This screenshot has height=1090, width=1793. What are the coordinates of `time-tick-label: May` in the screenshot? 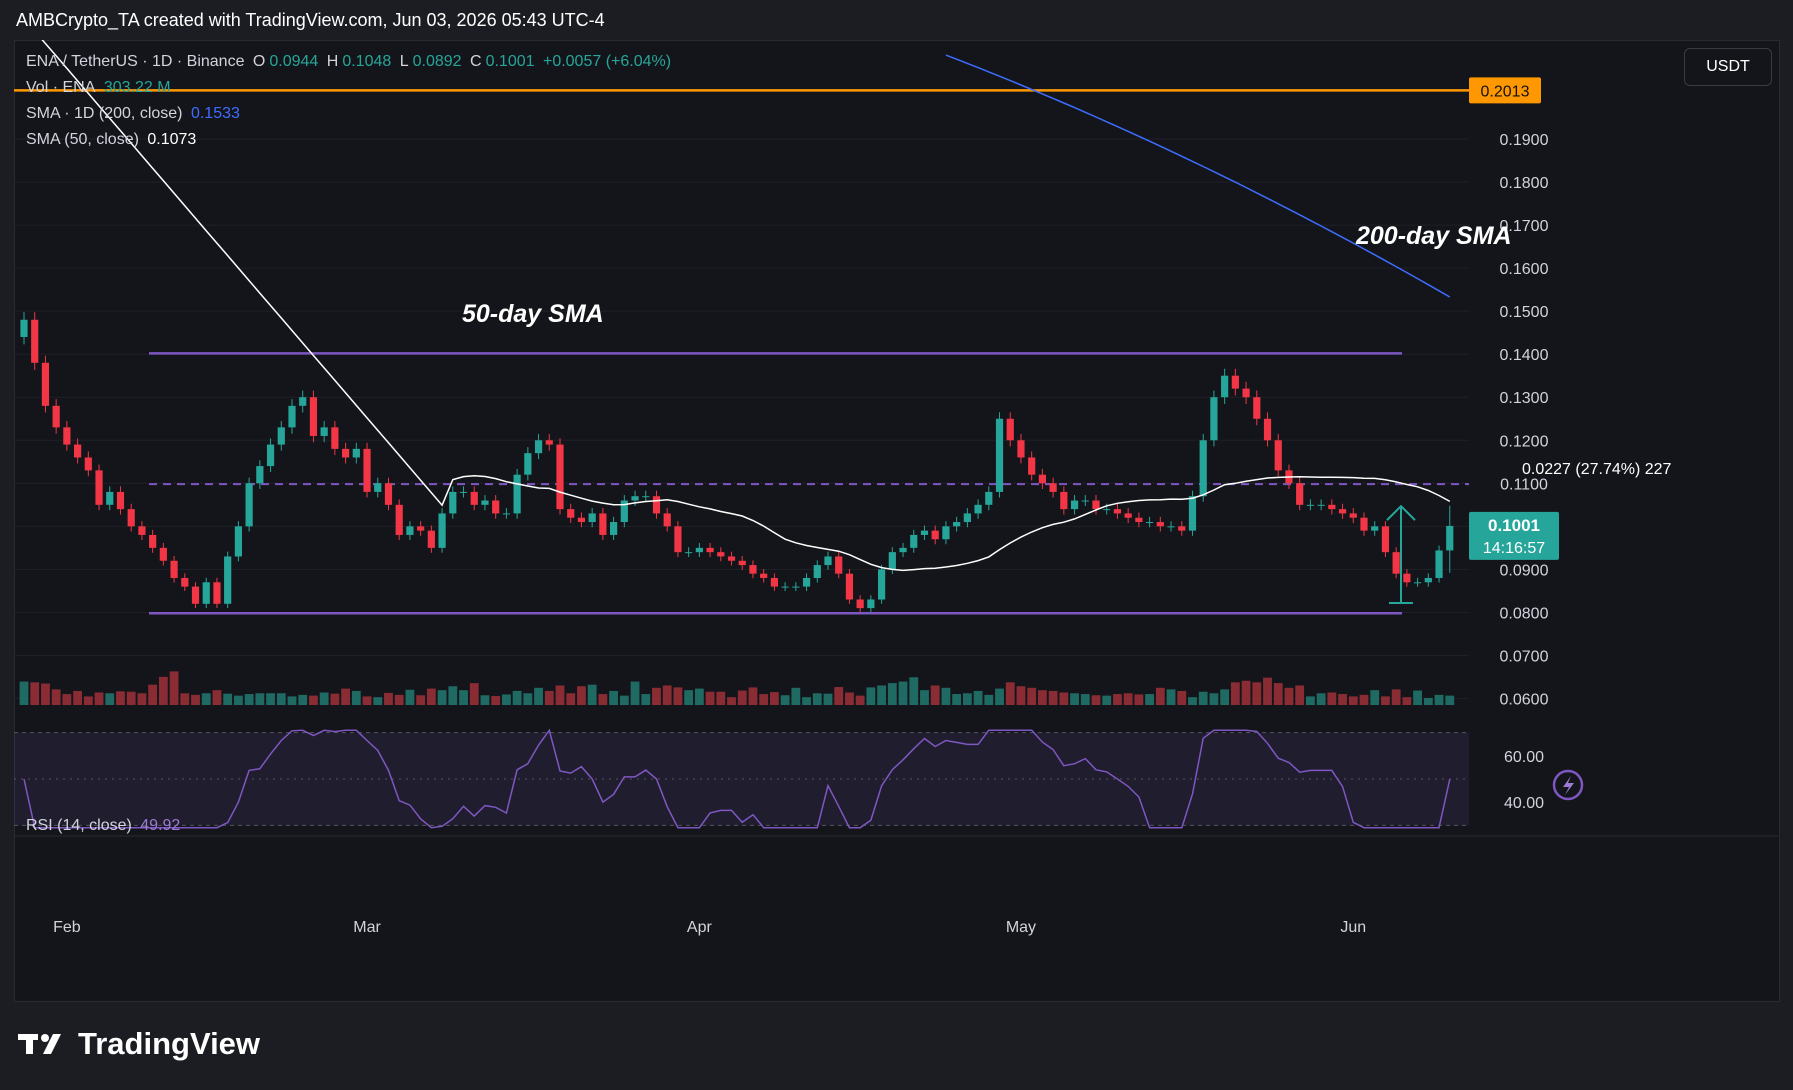 It's located at (1021, 927).